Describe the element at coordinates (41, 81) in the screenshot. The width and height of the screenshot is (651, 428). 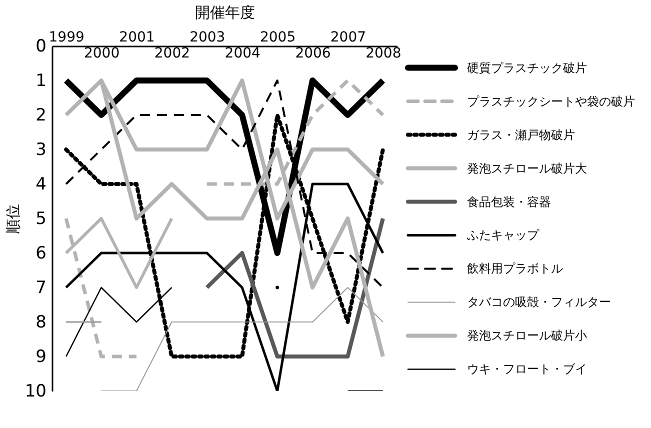
I see `y-tick-label: 1` at that location.